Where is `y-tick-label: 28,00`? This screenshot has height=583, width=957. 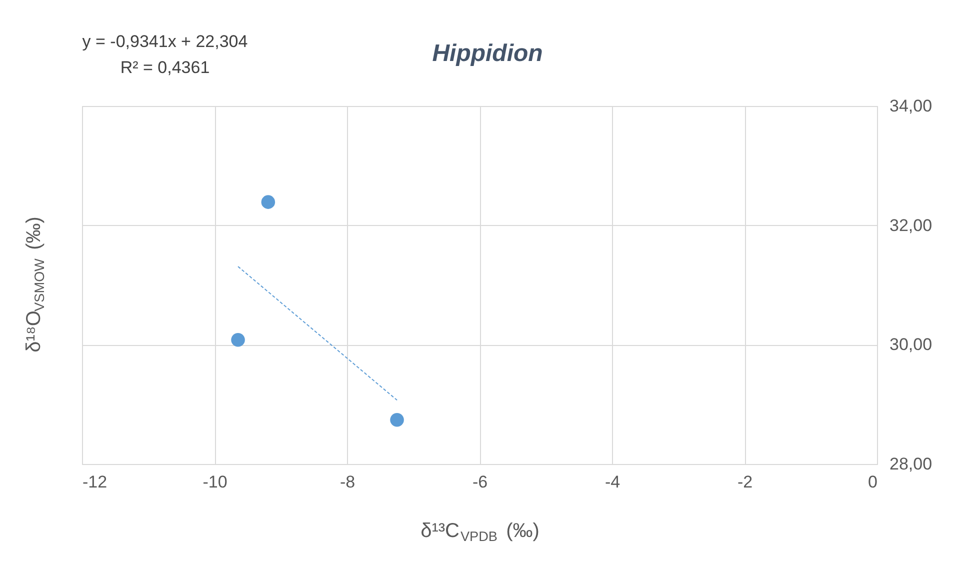 y-tick-label: 28,00 is located at coordinates (911, 464).